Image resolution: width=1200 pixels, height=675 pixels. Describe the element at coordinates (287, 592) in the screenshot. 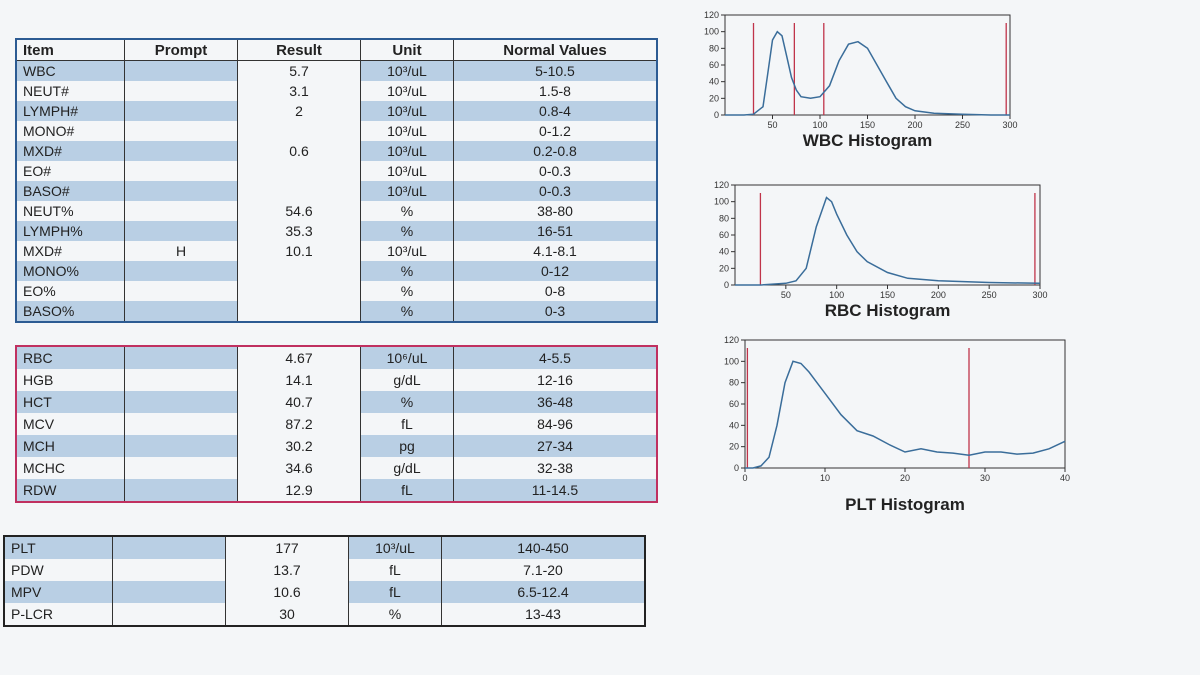

I see `result-cell: 10.6` at that location.